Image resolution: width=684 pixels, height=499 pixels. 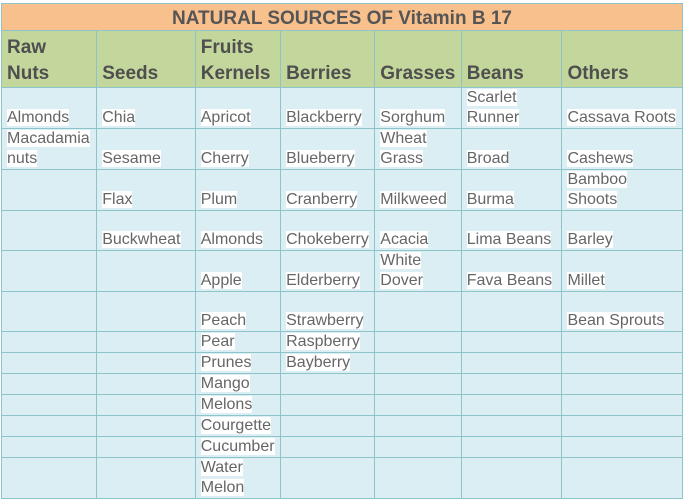 I want to click on cell-text: Burma, so click(x=490, y=199).